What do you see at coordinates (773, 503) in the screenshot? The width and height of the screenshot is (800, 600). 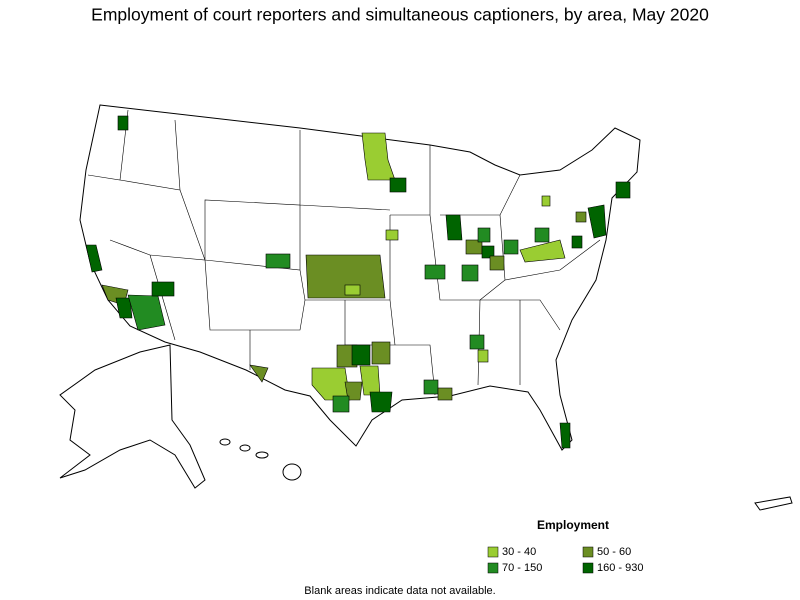 I see `puerto-rico` at bounding box center [773, 503].